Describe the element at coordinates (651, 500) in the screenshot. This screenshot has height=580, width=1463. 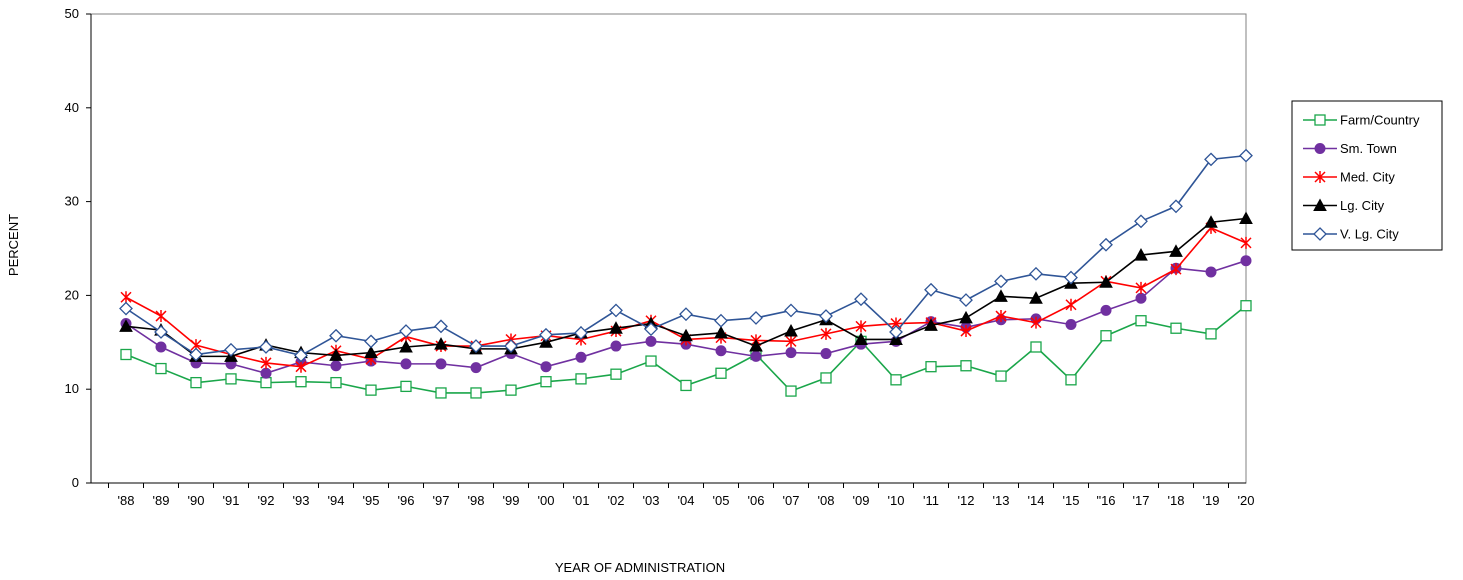
I see `x-tick-label: '03` at that location.